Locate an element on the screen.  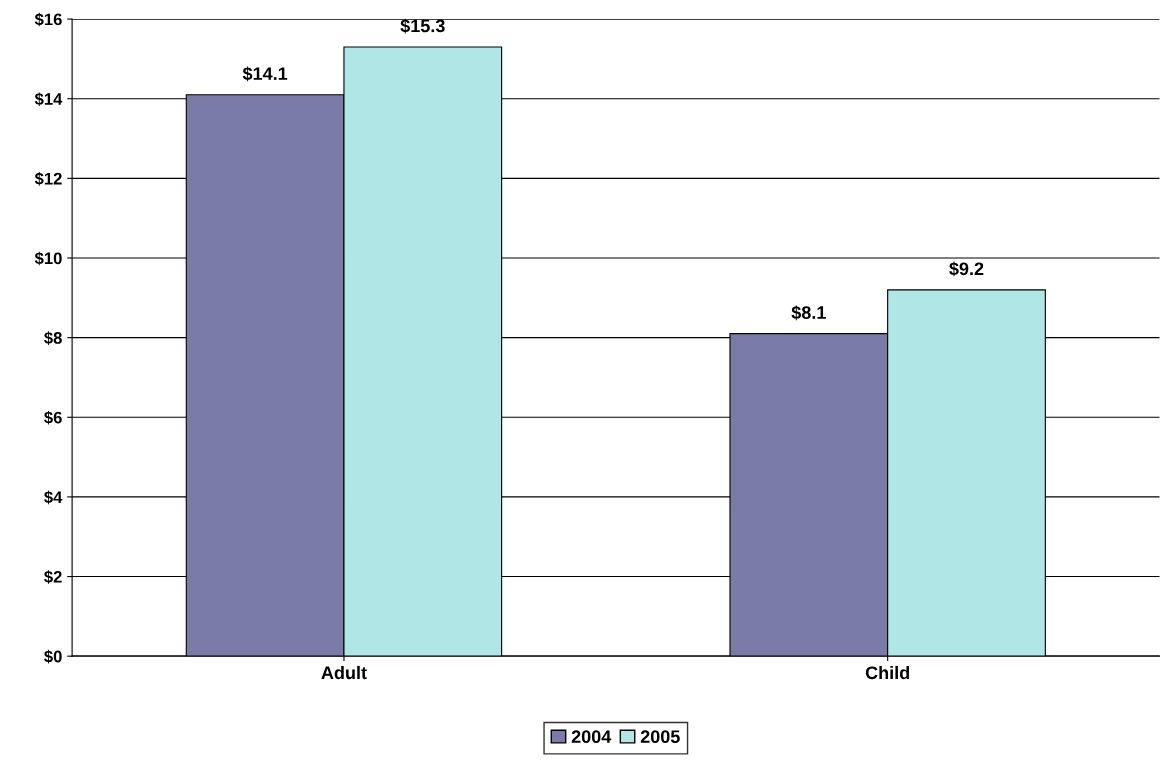
data-label: $9.2 is located at coordinates (966, 269).